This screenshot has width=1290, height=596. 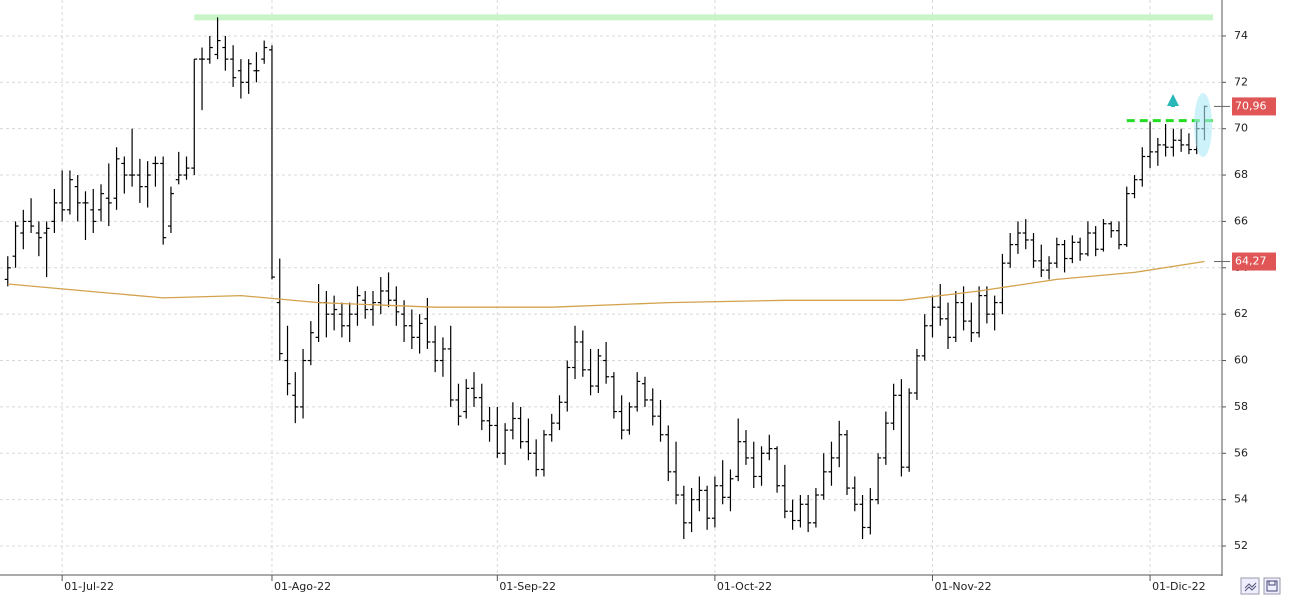 What do you see at coordinates (1241, 313) in the screenshot?
I see `y-tick-label: 62` at bounding box center [1241, 313].